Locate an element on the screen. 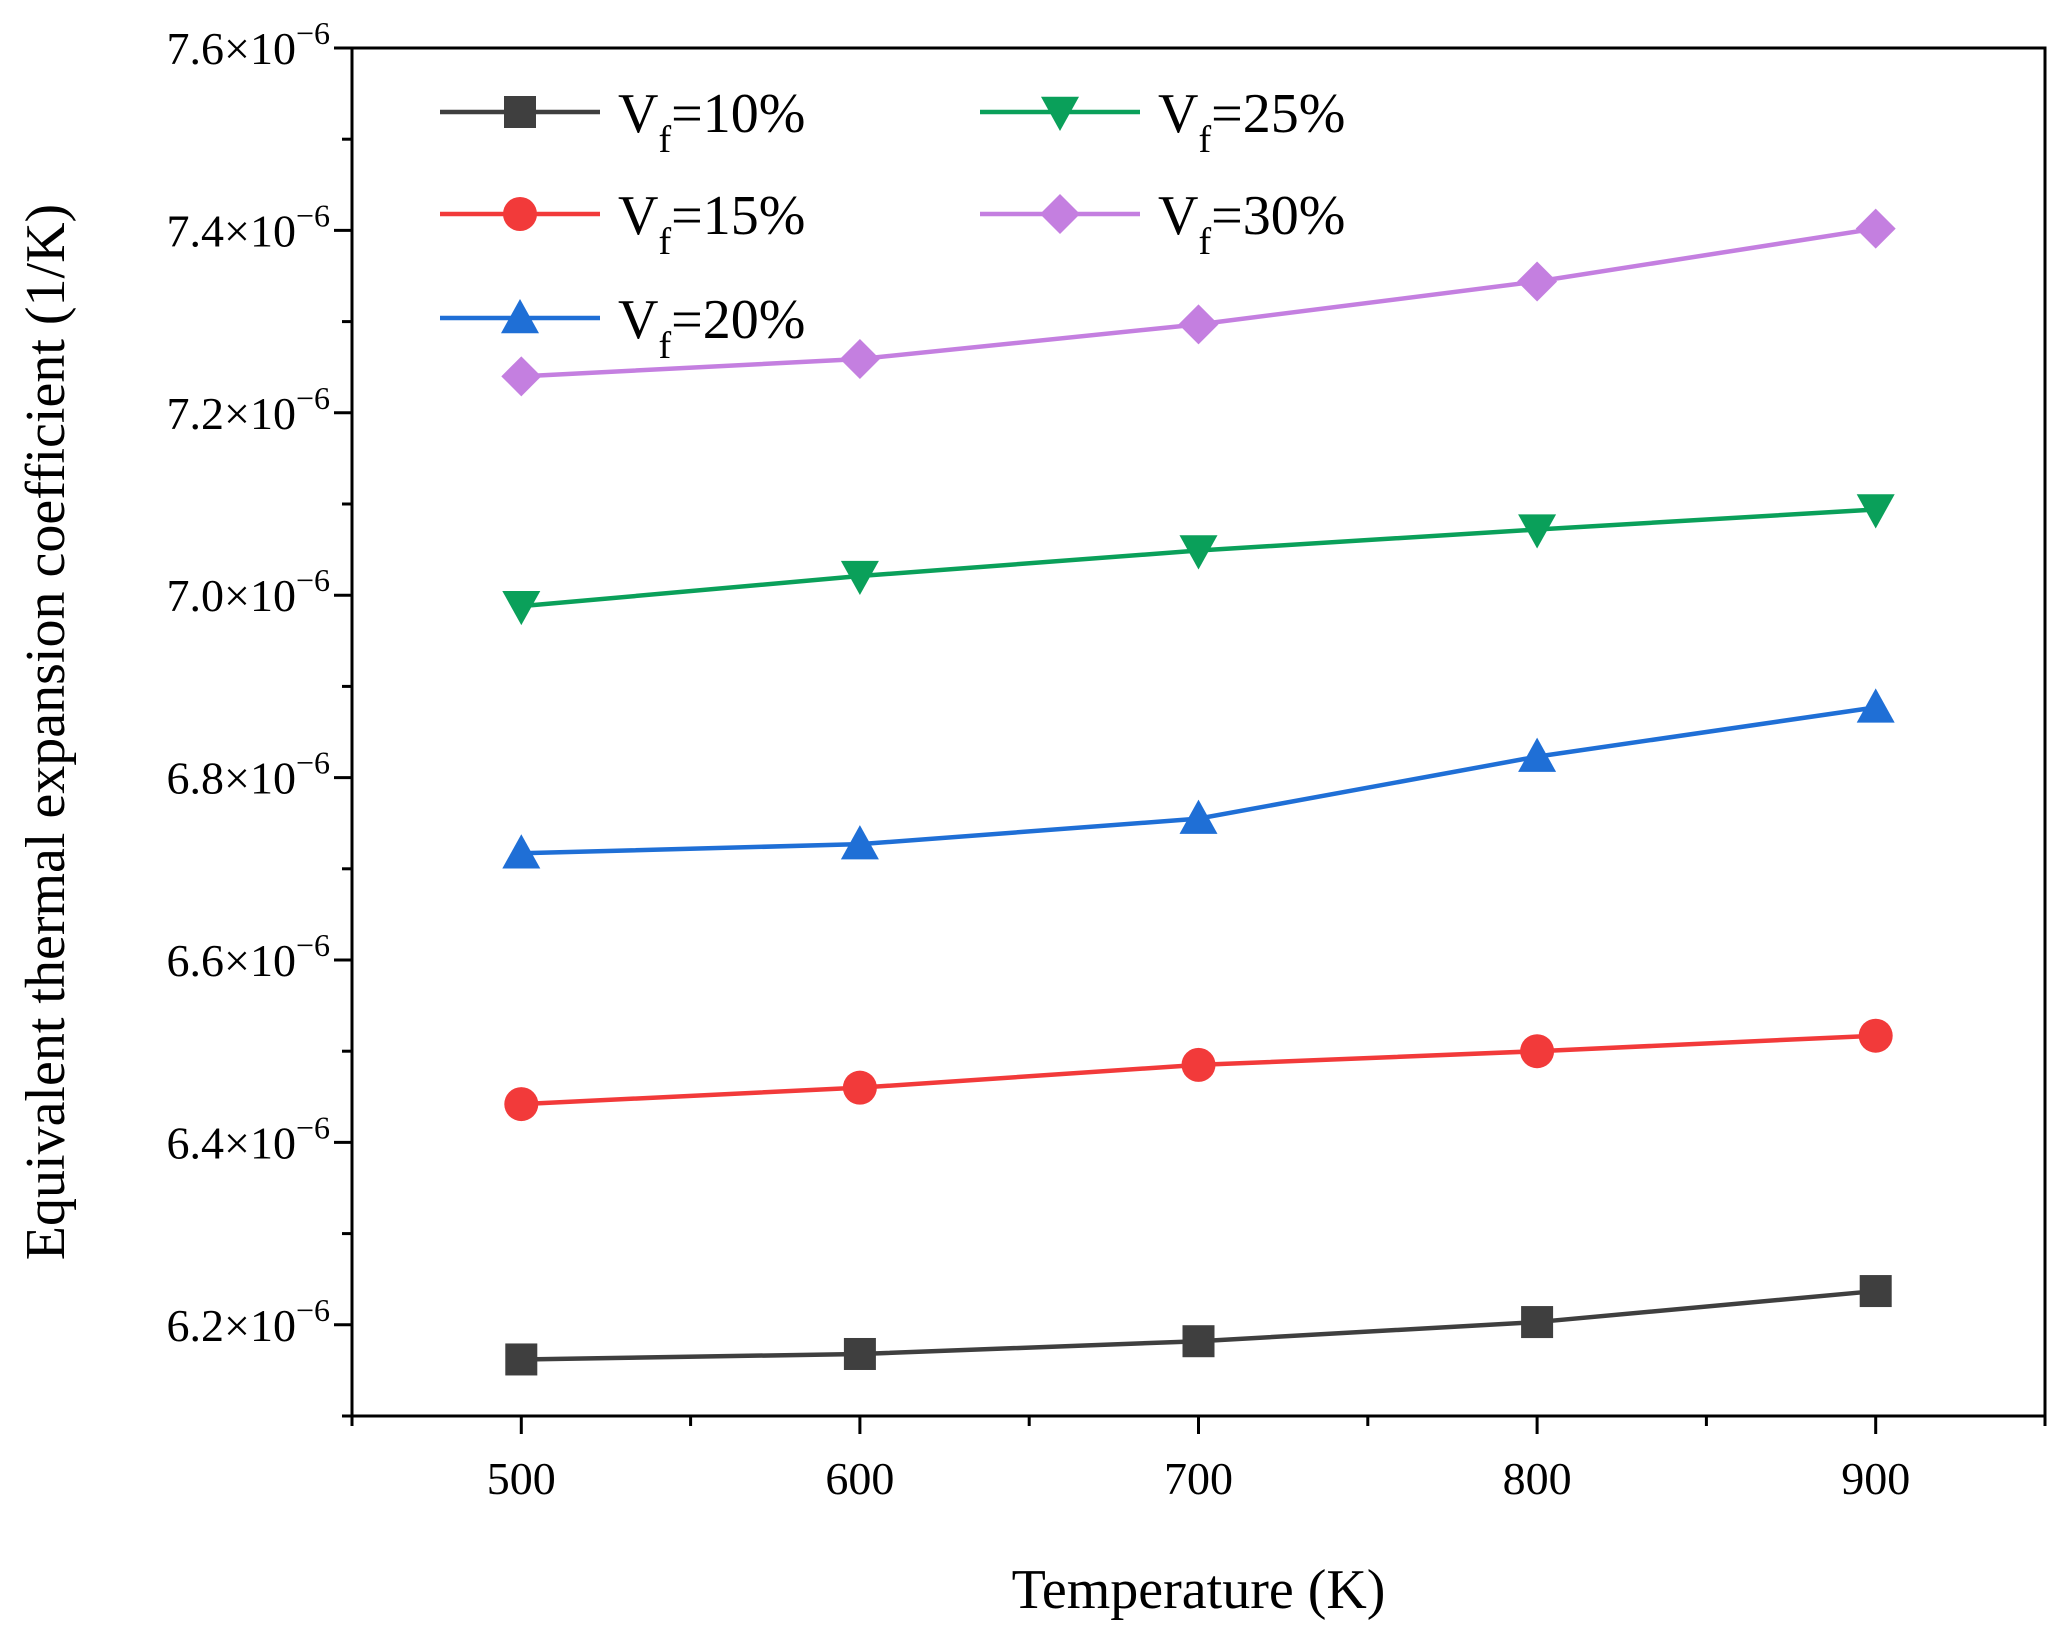  y-tick-label: 7.6×10⁻⁶ is located at coordinates (249, 44).